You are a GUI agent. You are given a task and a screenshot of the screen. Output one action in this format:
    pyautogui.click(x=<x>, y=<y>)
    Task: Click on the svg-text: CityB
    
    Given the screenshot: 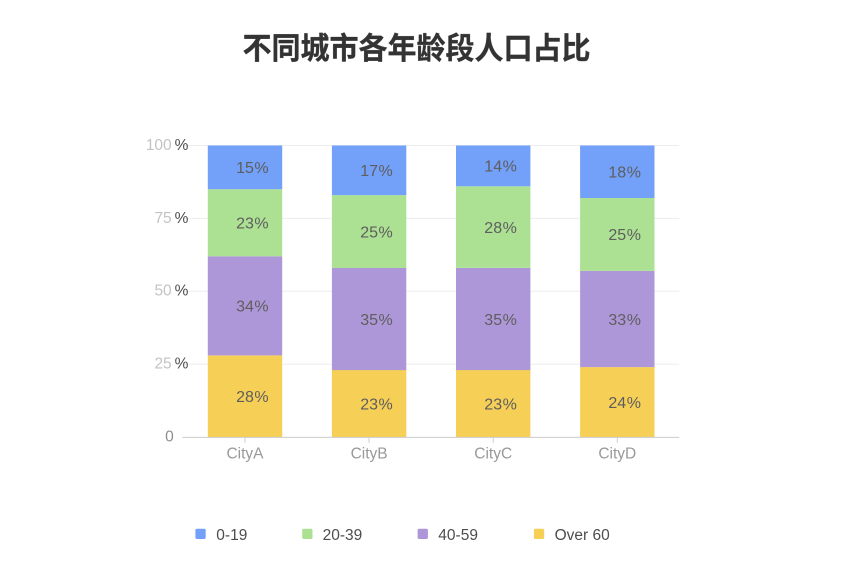 What is the action you would take?
    pyautogui.click(x=369, y=453)
    